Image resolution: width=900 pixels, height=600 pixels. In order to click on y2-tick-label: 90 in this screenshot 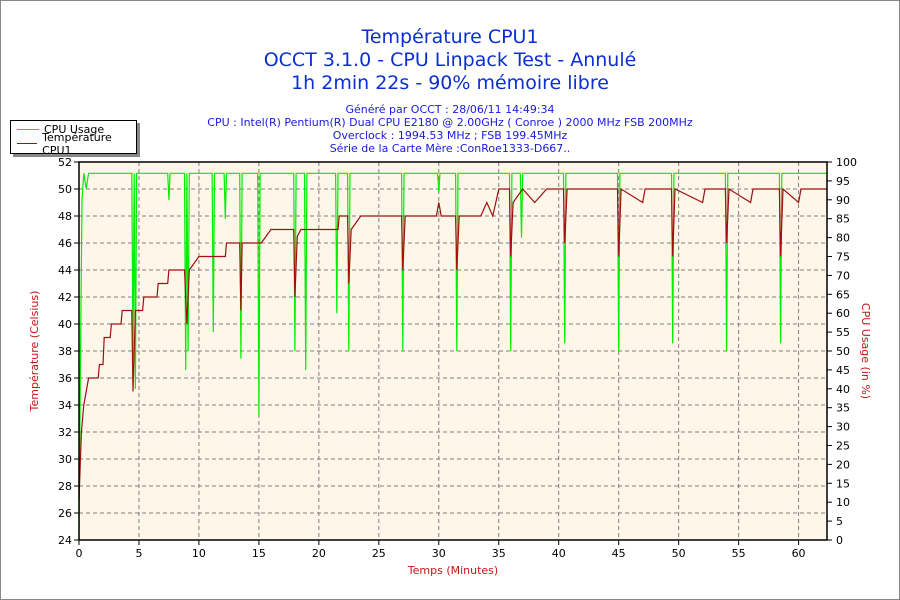, I will do `click(843, 200)`.